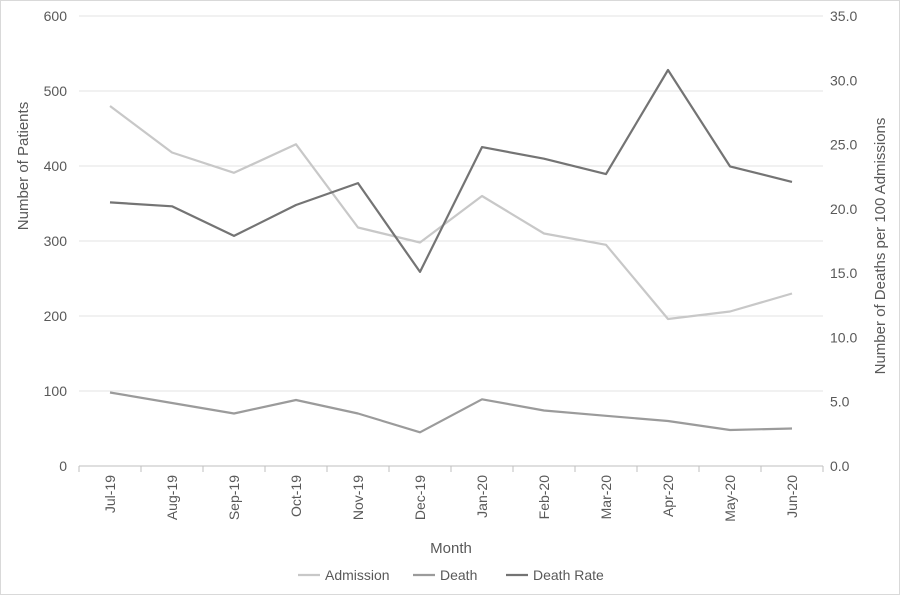 This screenshot has height=595, width=900. I want to click on right-axis-ticks: 0.0 5.0 10.0 15.0 20.0 25.0 30.0 35.0, so click(843, 241).